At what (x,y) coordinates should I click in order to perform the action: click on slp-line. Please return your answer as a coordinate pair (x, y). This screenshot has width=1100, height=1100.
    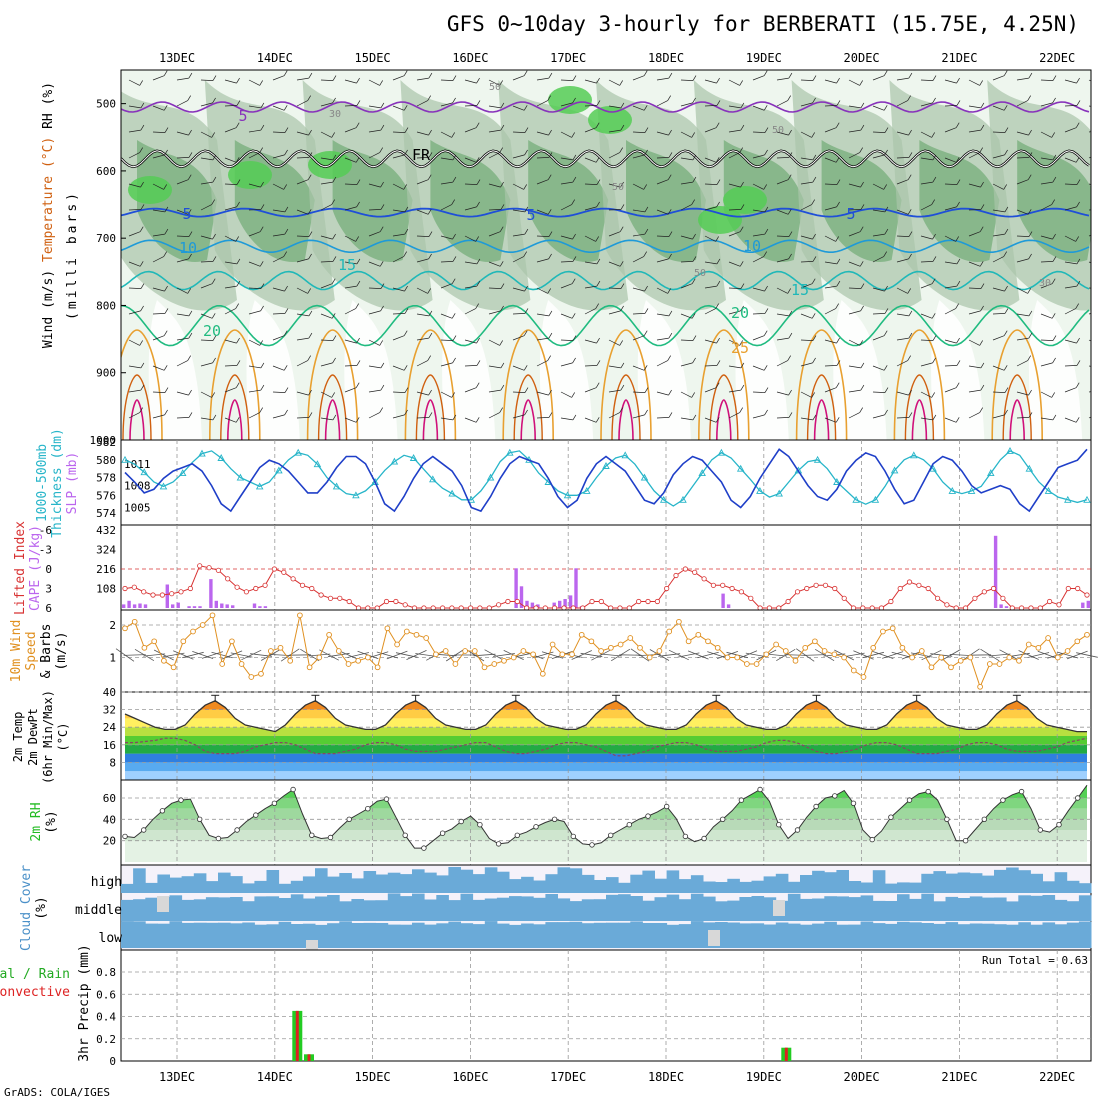
    Looking at the image, I should click on (606, 480).